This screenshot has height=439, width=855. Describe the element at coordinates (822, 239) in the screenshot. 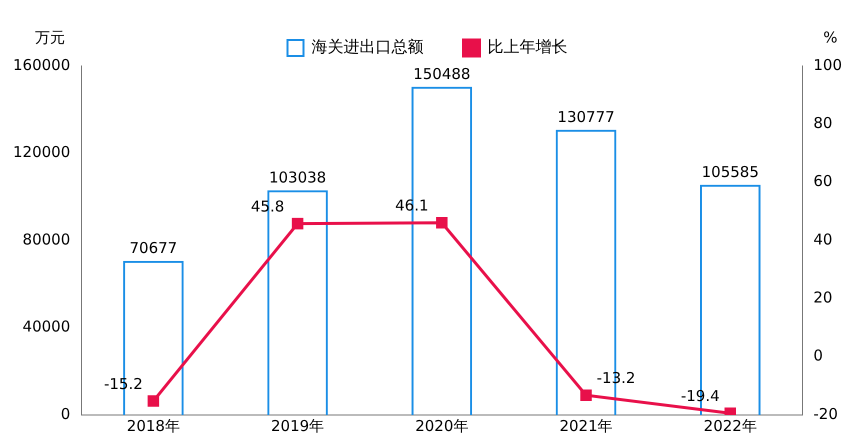

I see `y2-tick-label: 40` at that location.